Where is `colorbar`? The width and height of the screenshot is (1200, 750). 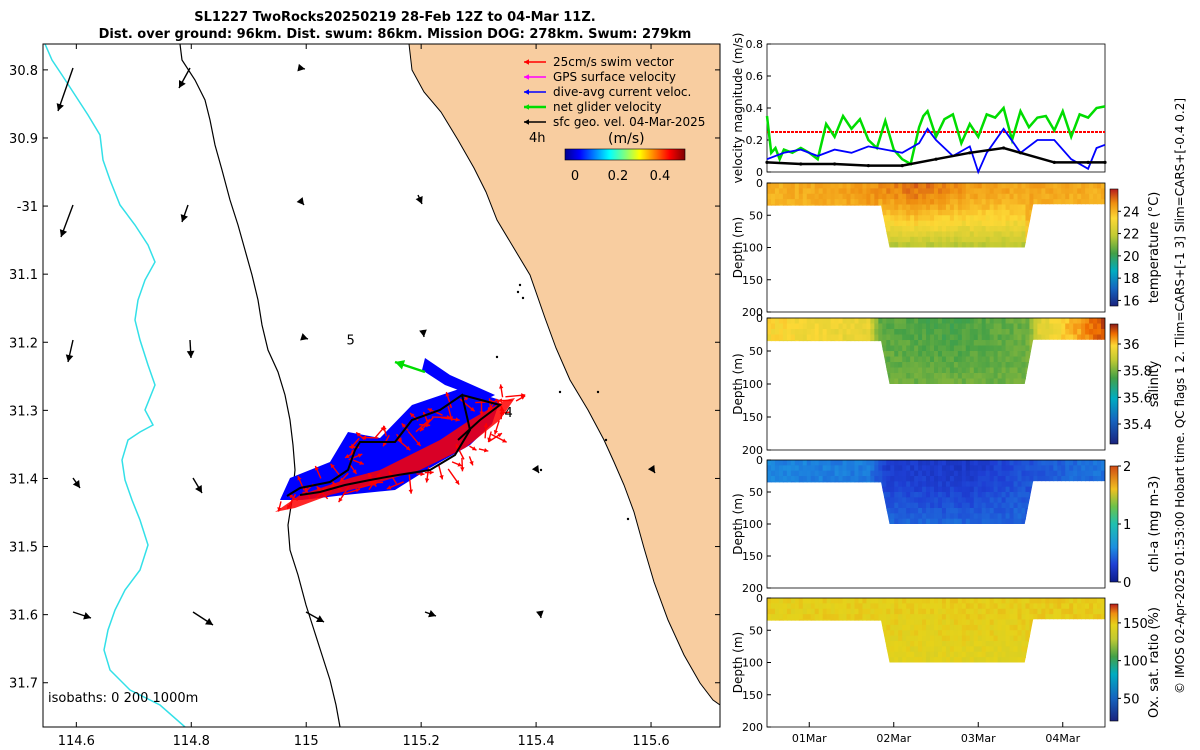
colorbar is located at coordinates (1114, 662).